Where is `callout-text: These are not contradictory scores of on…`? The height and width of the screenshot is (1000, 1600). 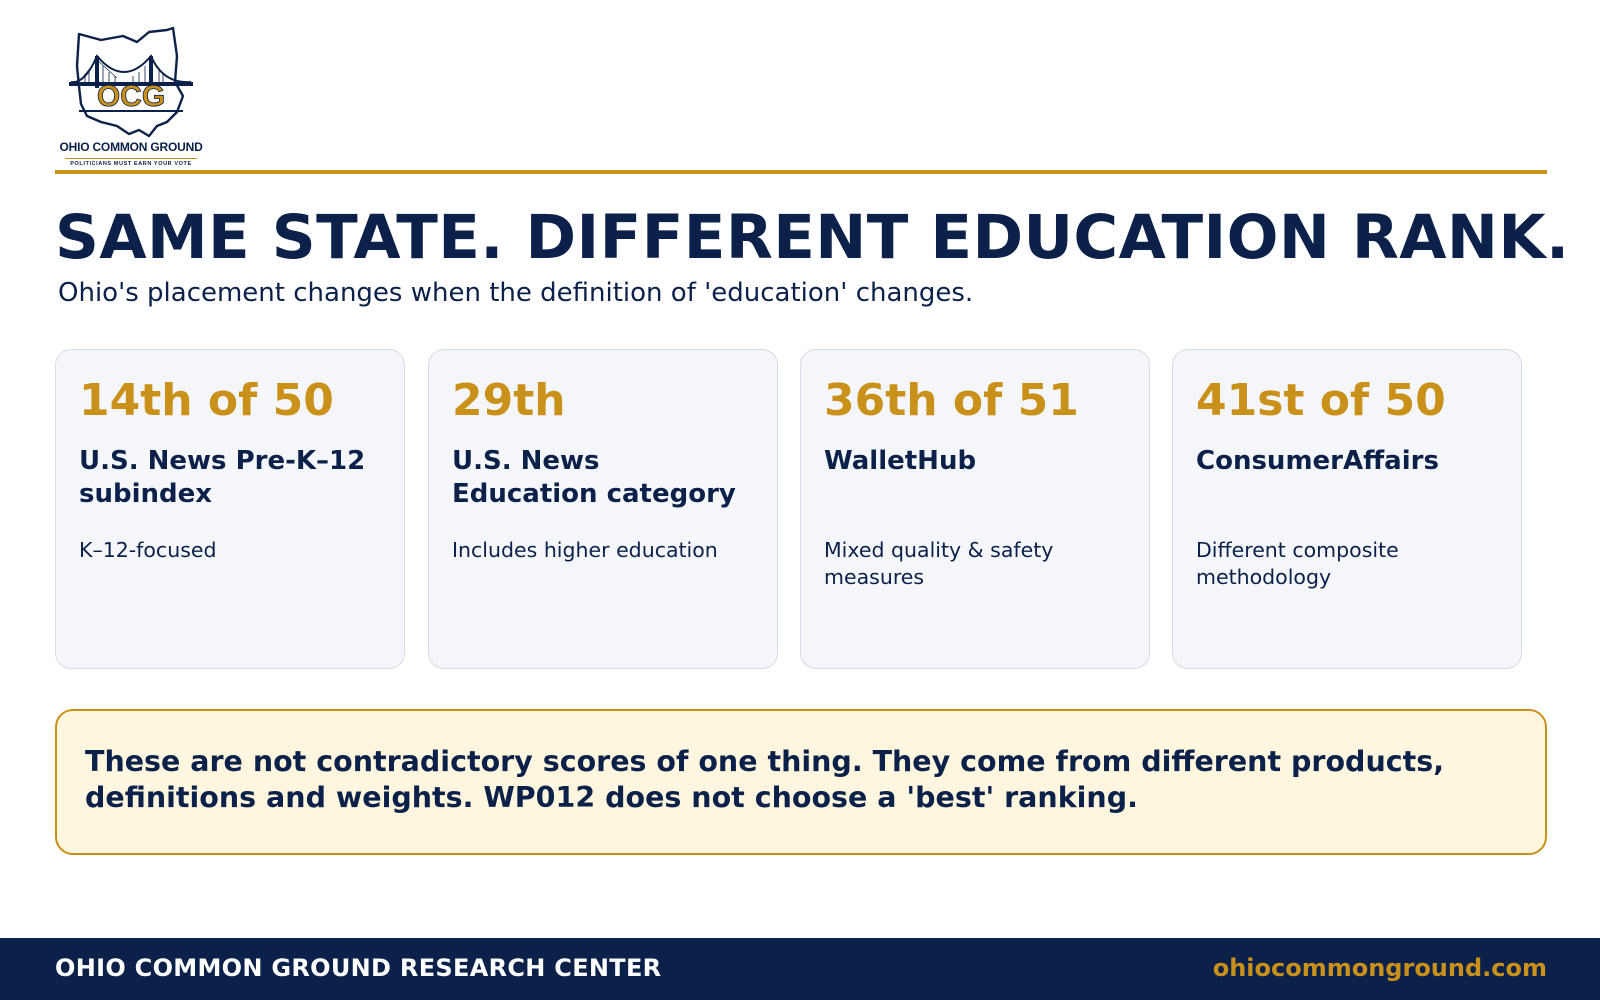
callout-text: These are not contradictory scores of on… is located at coordinates (765, 779).